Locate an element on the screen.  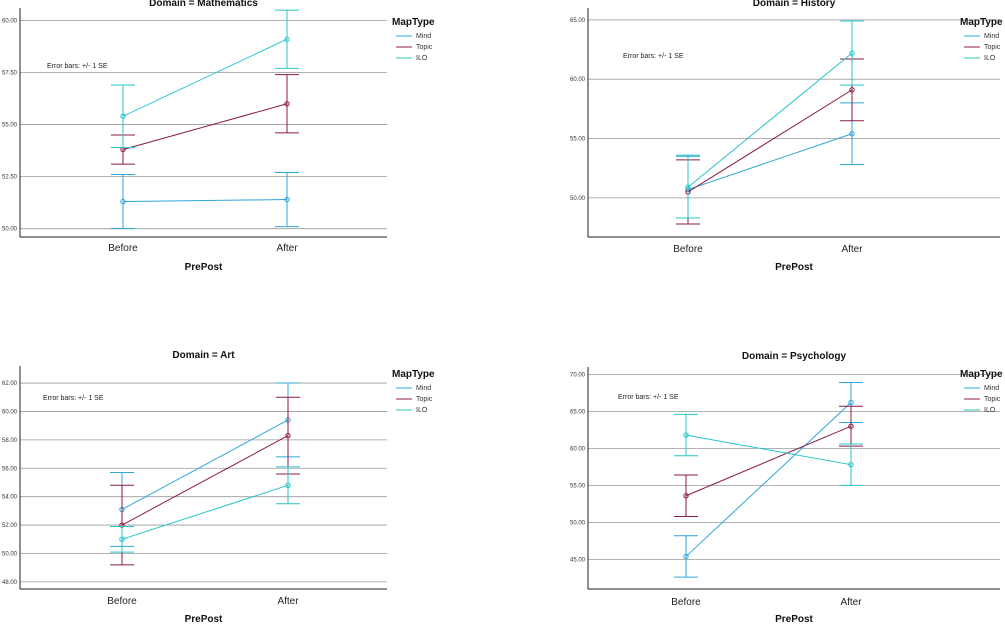
chart-title: Domain = Psychology is located at coordinates (794, 356).